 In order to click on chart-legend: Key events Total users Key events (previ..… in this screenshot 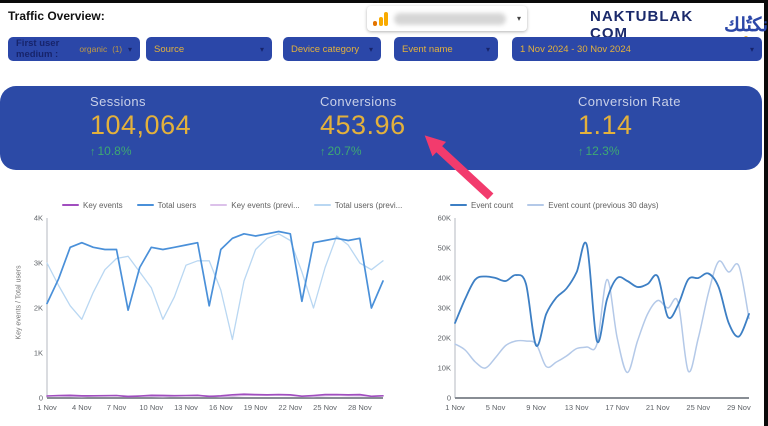, I will do `click(232, 205)`.